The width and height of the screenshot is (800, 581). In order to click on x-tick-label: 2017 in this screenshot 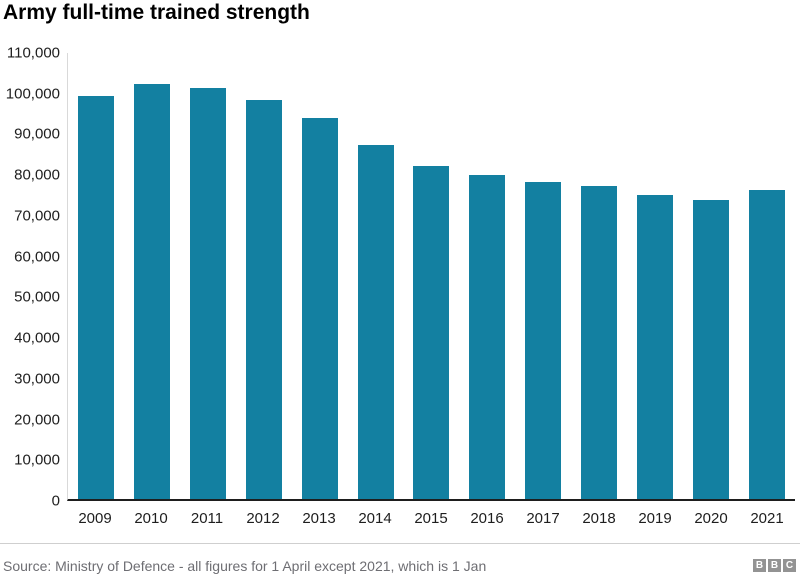, I will do `click(543, 518)`.